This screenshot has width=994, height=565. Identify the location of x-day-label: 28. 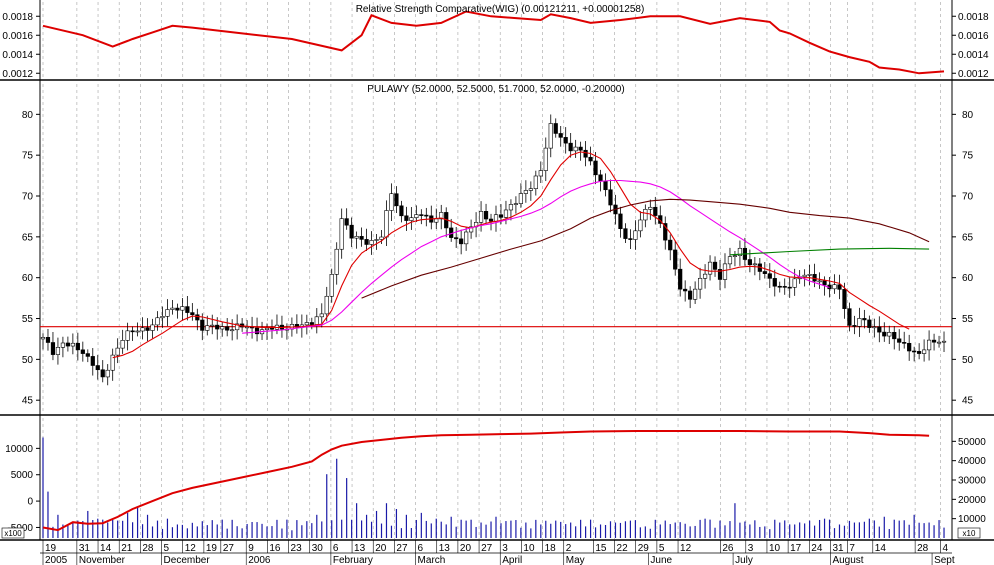
(148, 548).